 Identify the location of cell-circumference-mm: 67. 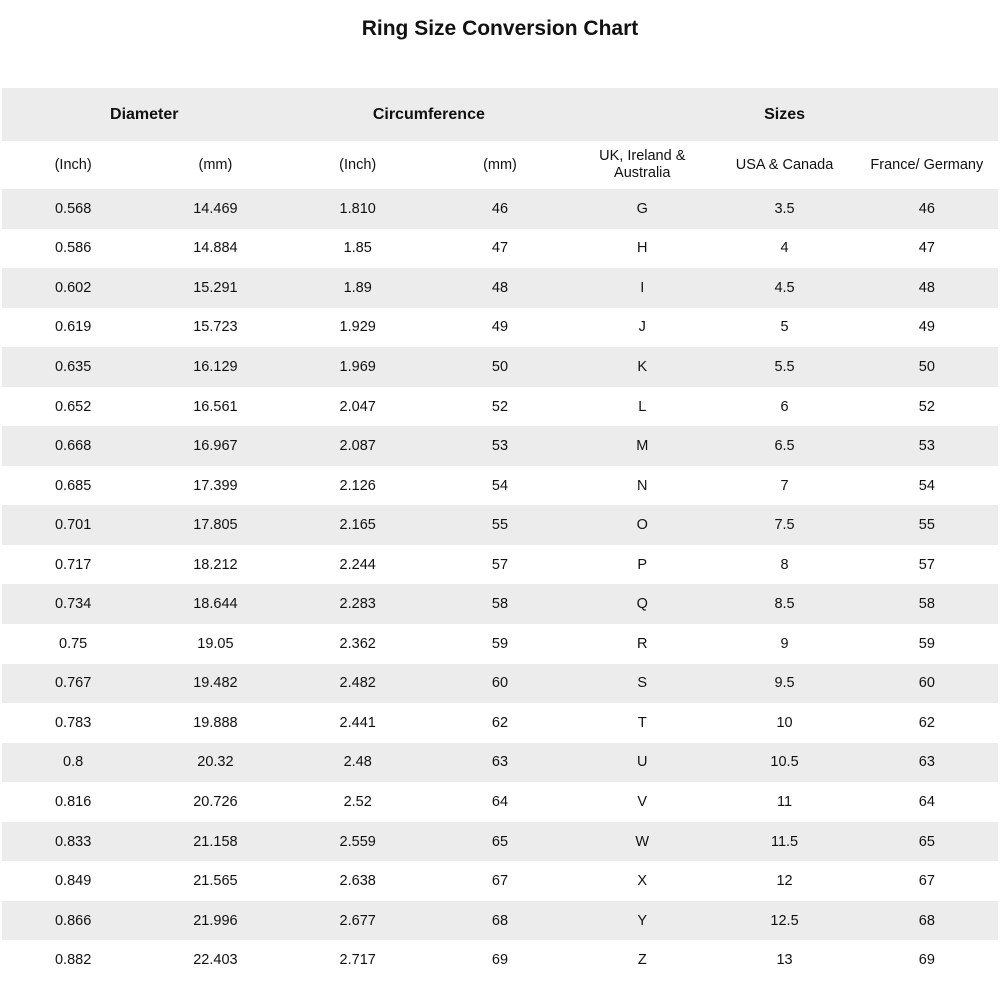
(500, 881).